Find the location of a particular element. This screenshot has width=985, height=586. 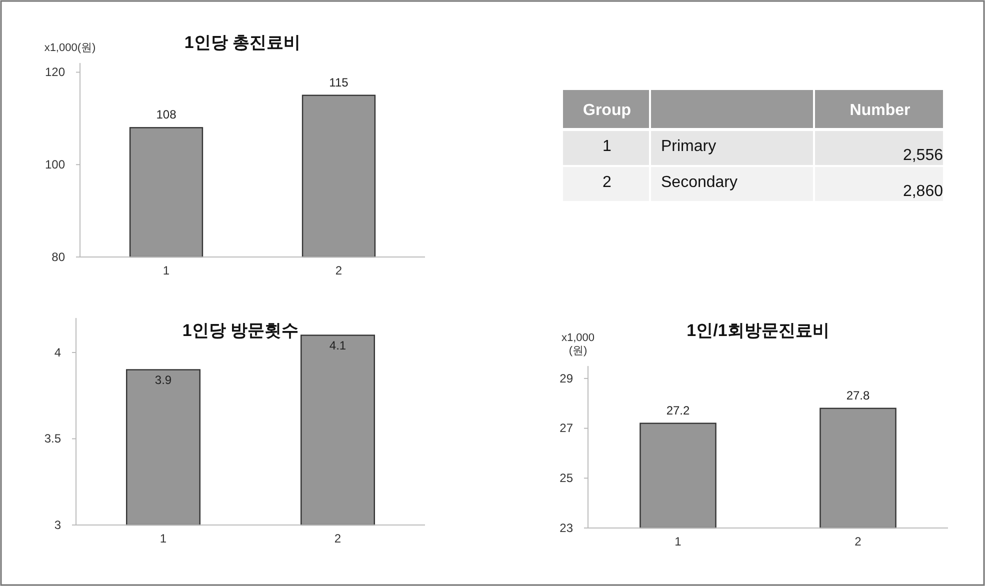

data-label: 27.2 is located at coordinates (678, 410).